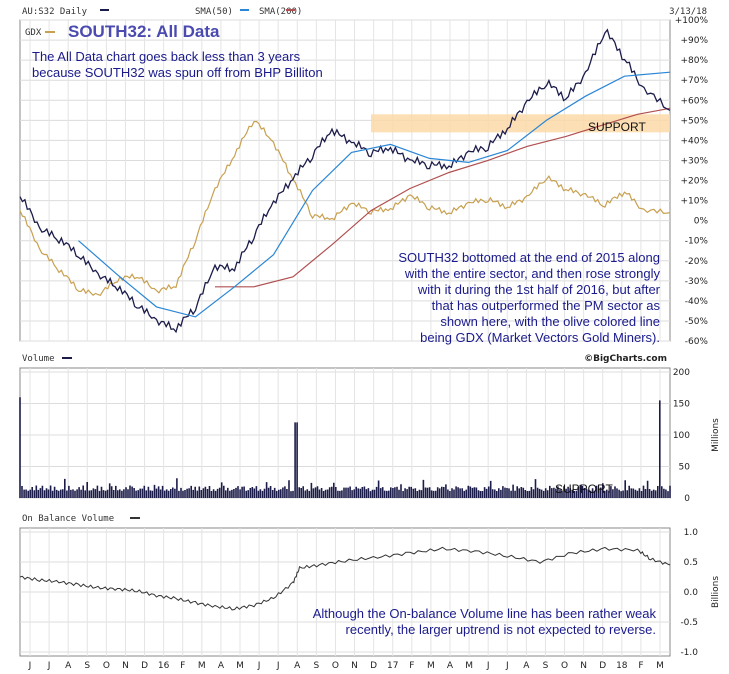 Image resolution: width=729 pixels, height=674 pixels. What do you see at coordinates (345, 578) in the screenshot?
I see `obv-line` at bounding box center [345, 578].